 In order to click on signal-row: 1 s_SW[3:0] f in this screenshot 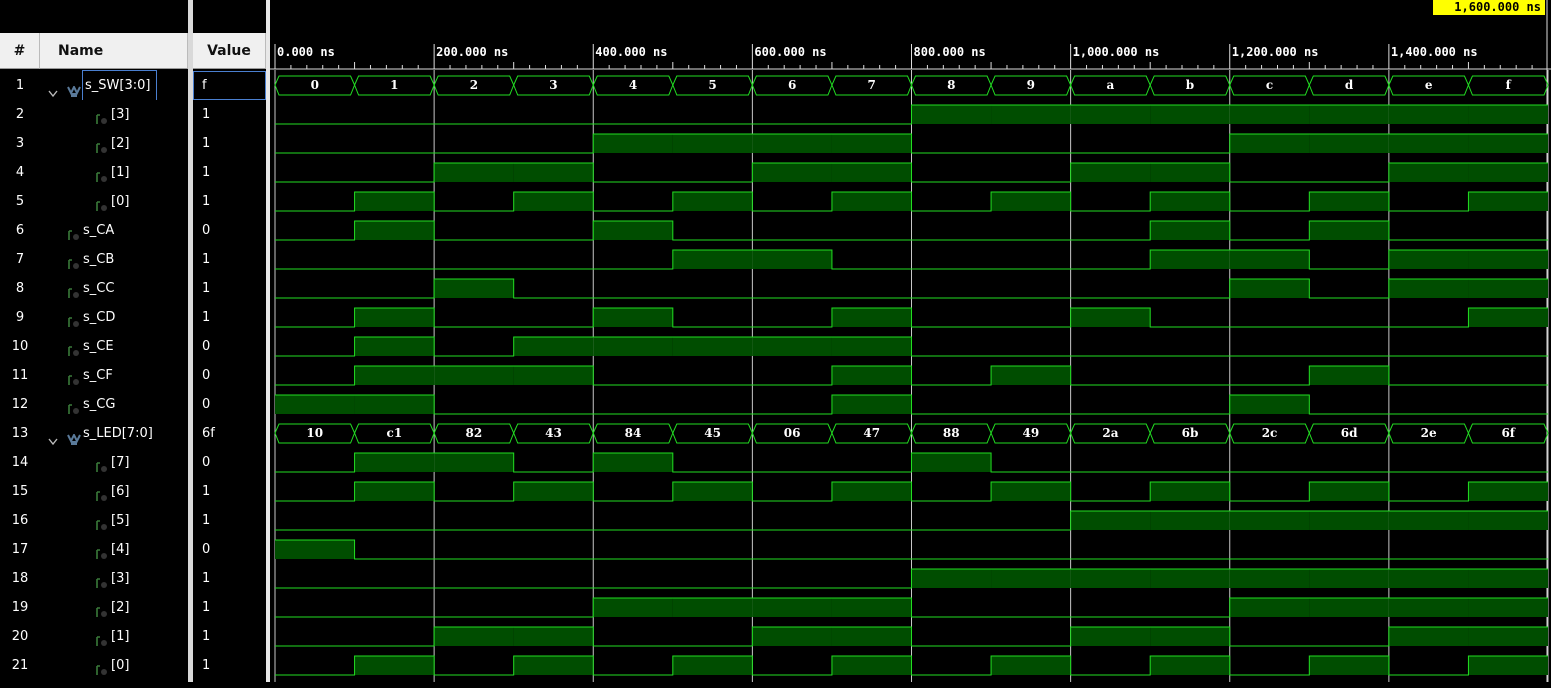, I will do `click(133, 85)`.